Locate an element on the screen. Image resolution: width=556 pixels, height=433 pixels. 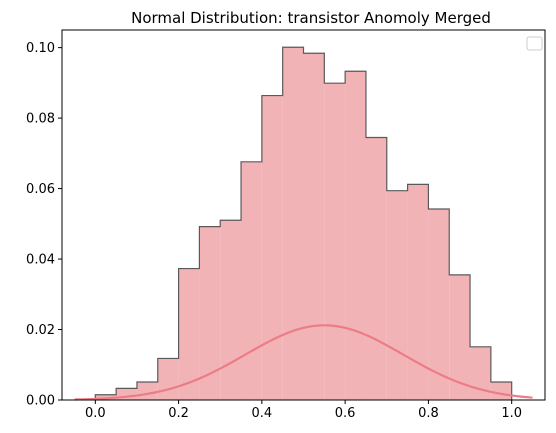
y-tick-label: 0.06 is located at coordinates (40, 189).